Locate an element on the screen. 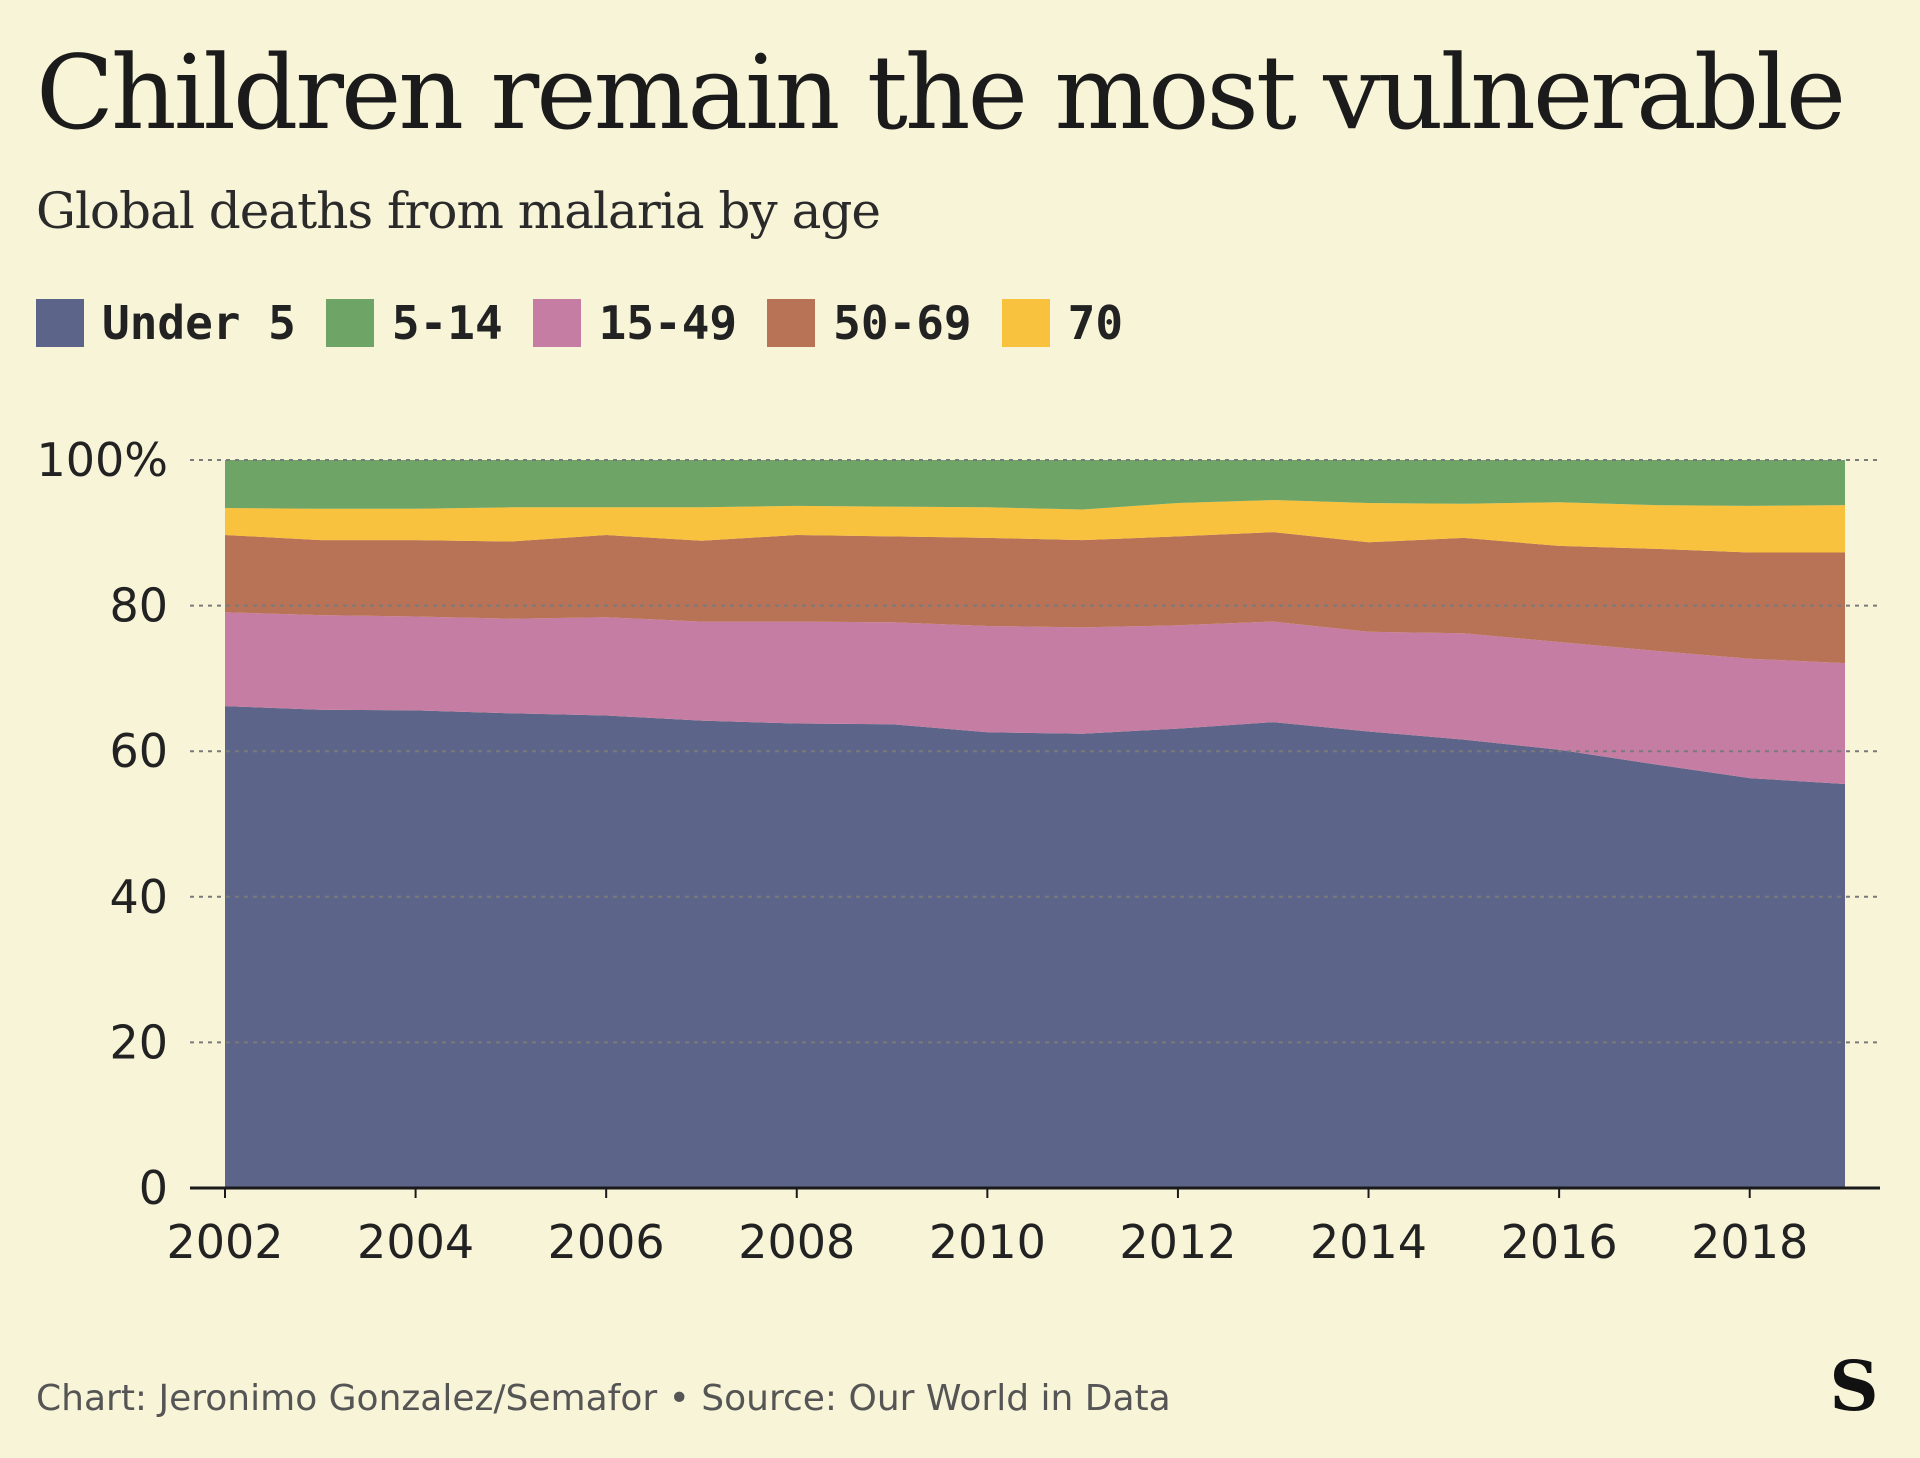 The height and width of the screenshot is (1458, 1920). logo-letter: S is located at coordinates (1853, 1386).